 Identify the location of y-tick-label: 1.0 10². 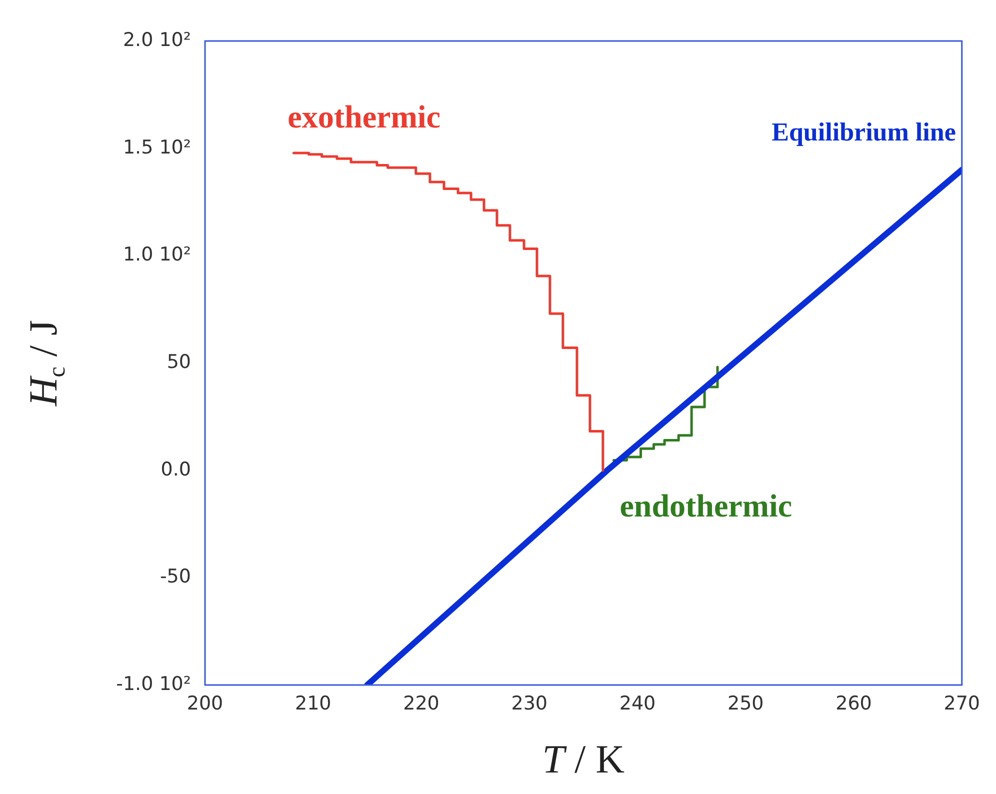
(156, 255).